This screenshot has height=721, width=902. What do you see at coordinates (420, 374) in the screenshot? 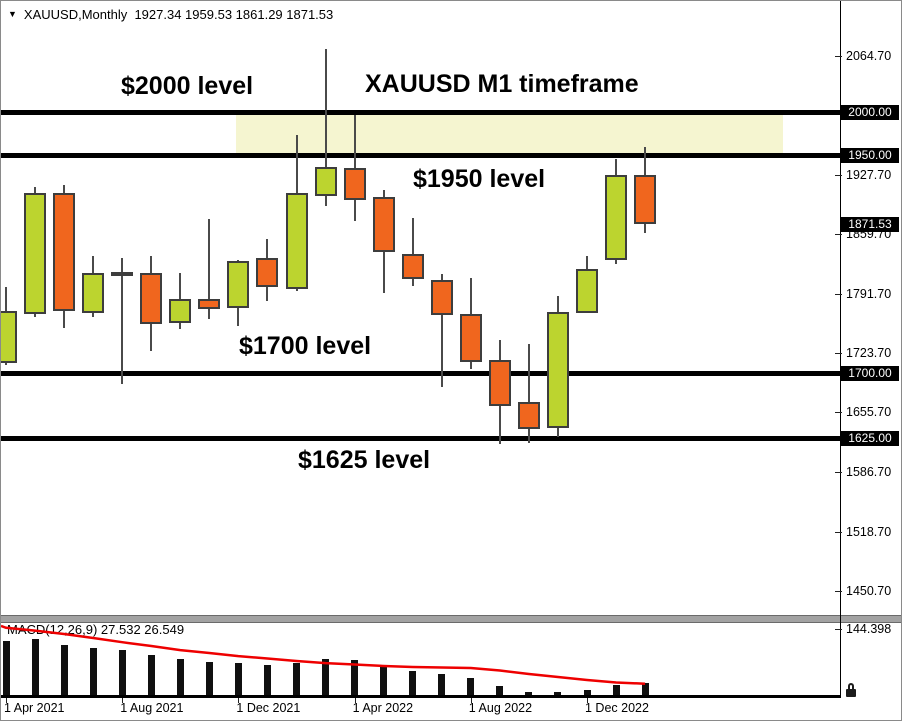
I see `level-line-1700.00` at bounding box center [420, 374].